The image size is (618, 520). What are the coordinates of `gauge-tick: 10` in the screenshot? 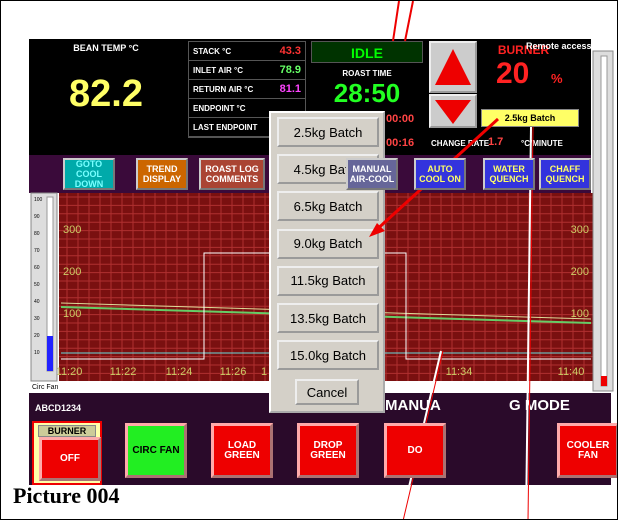 It's located at (37, 353).